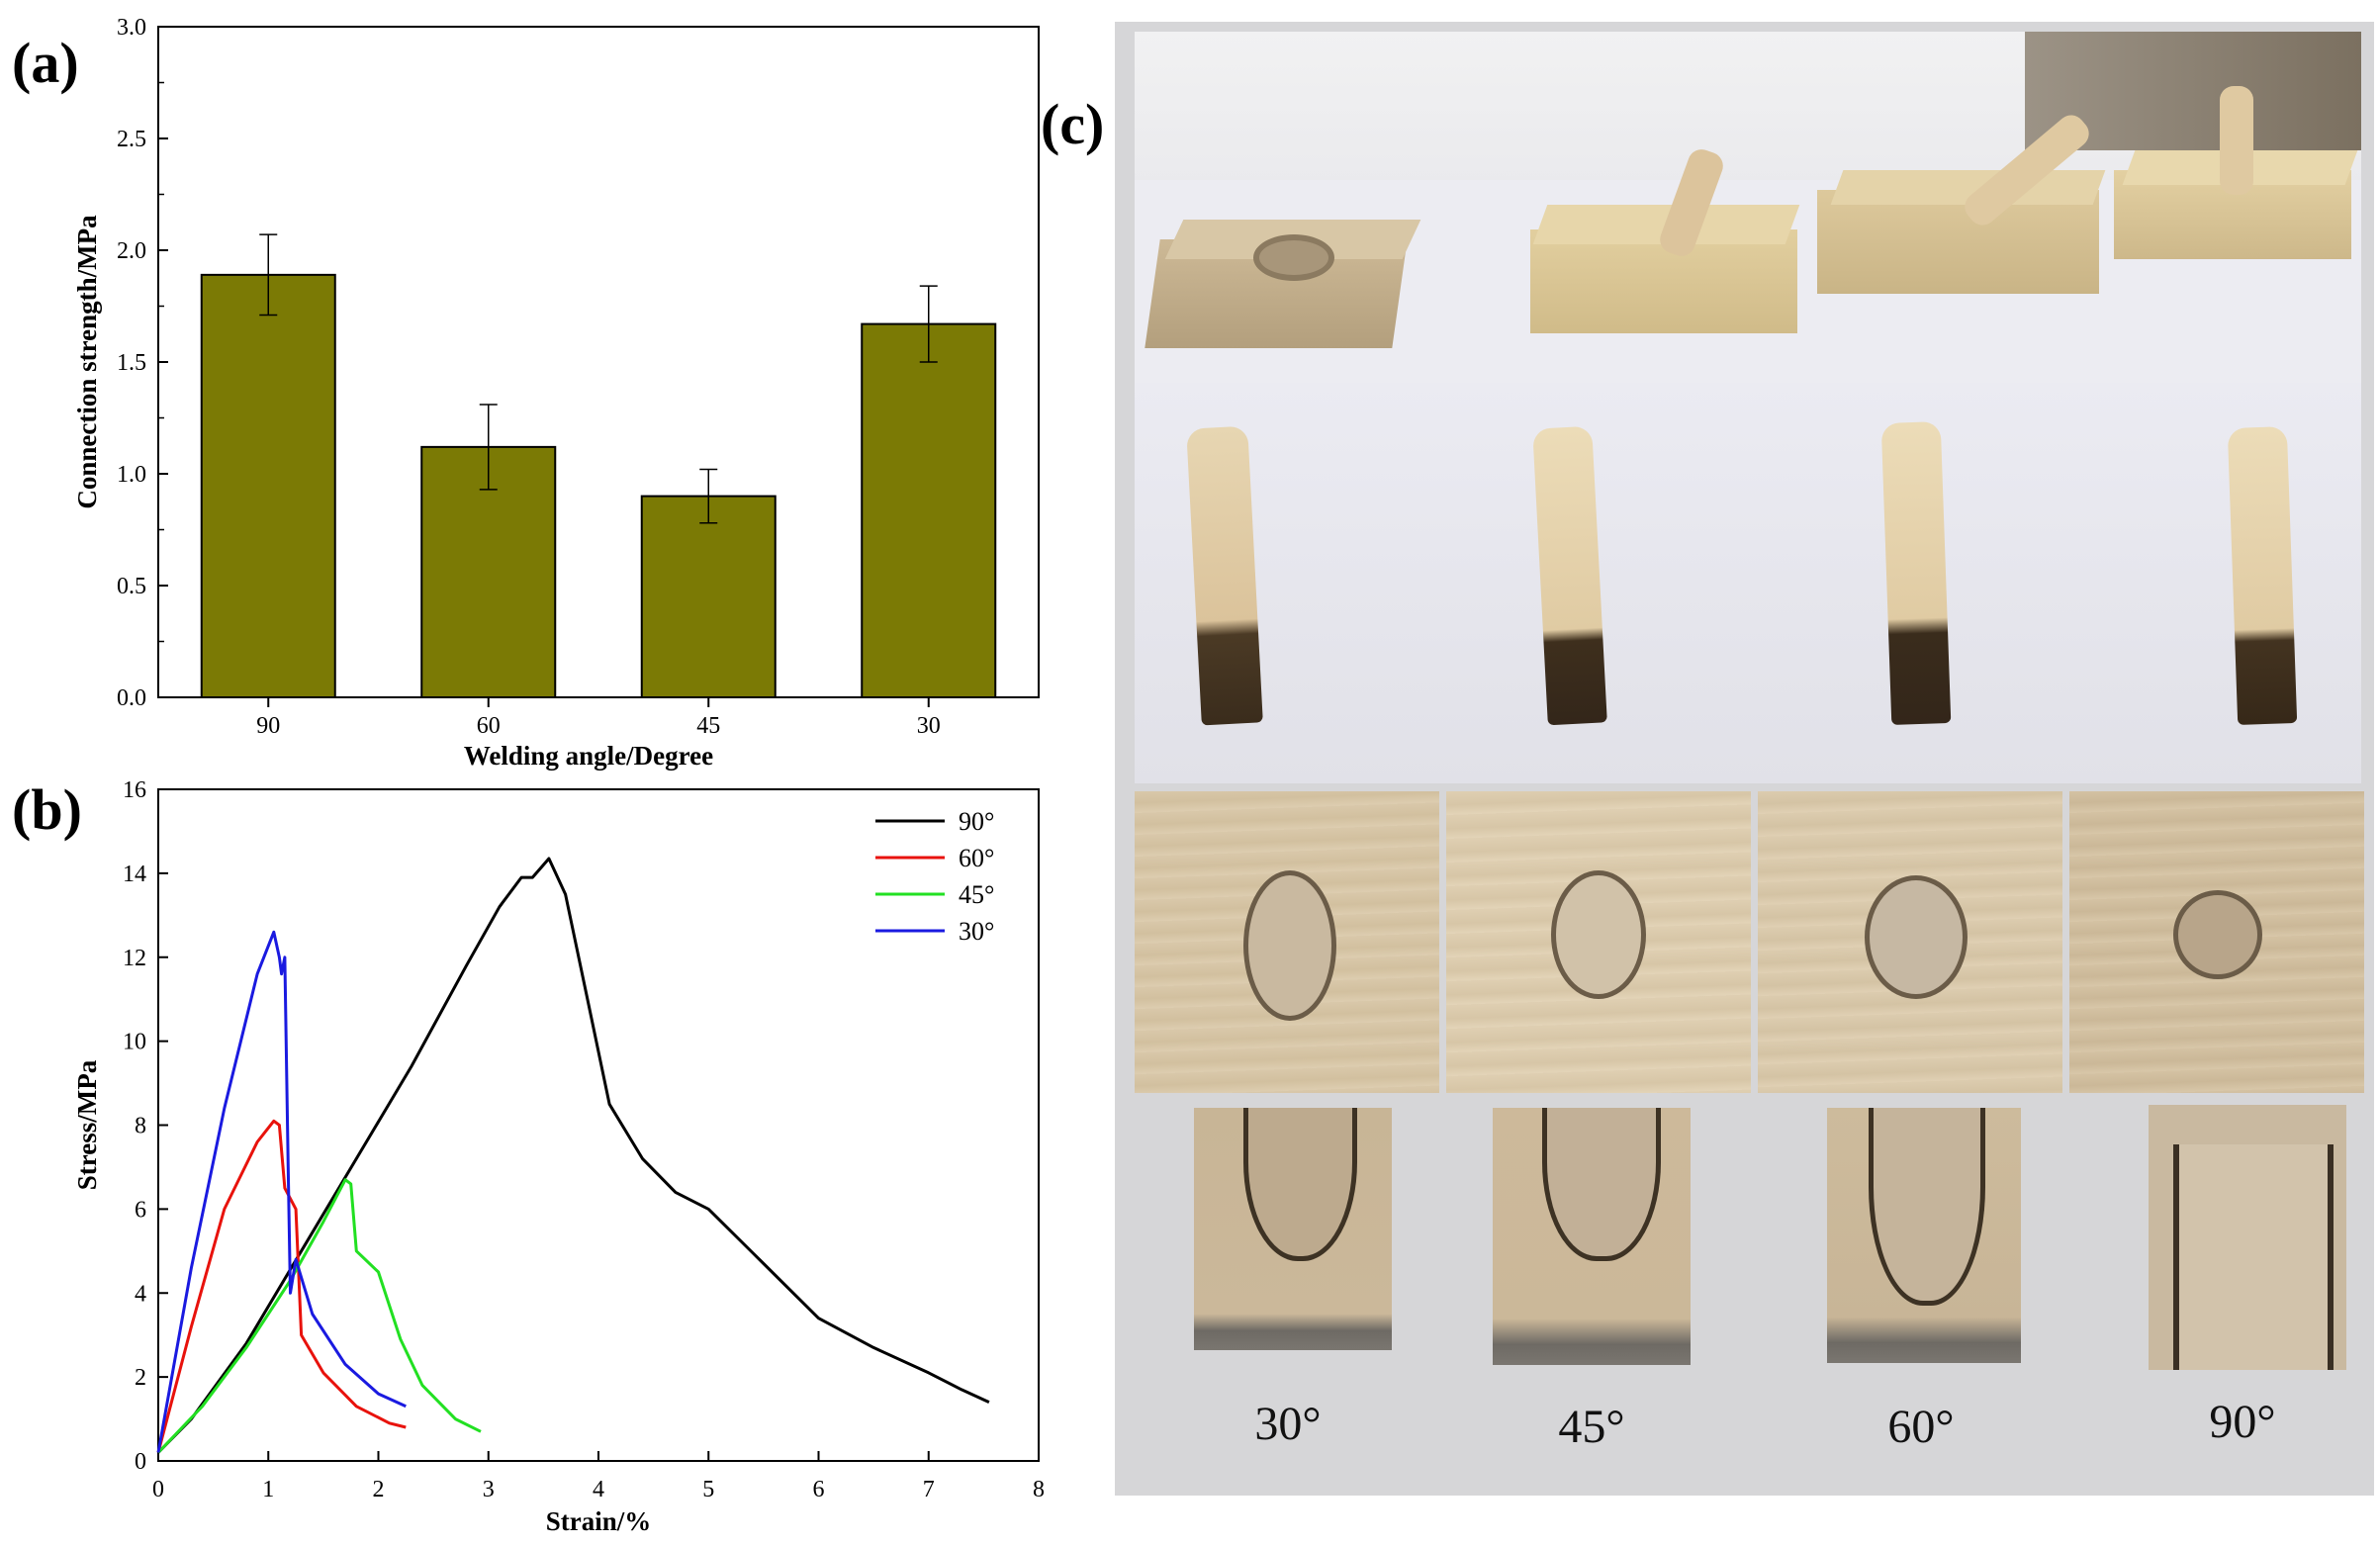  I want to click on y-tick-label: 1.0, so click(131, 475).